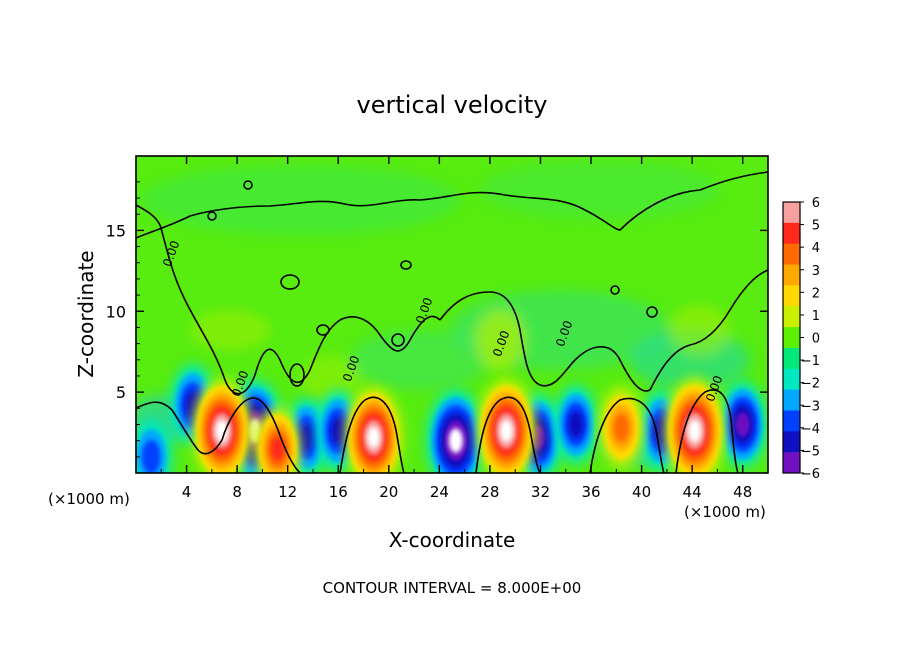  What do you see at coordinates (810, 384) in the screenshot?
I see `colorbar-tick-label: −2` at bounding box center [810, 384].